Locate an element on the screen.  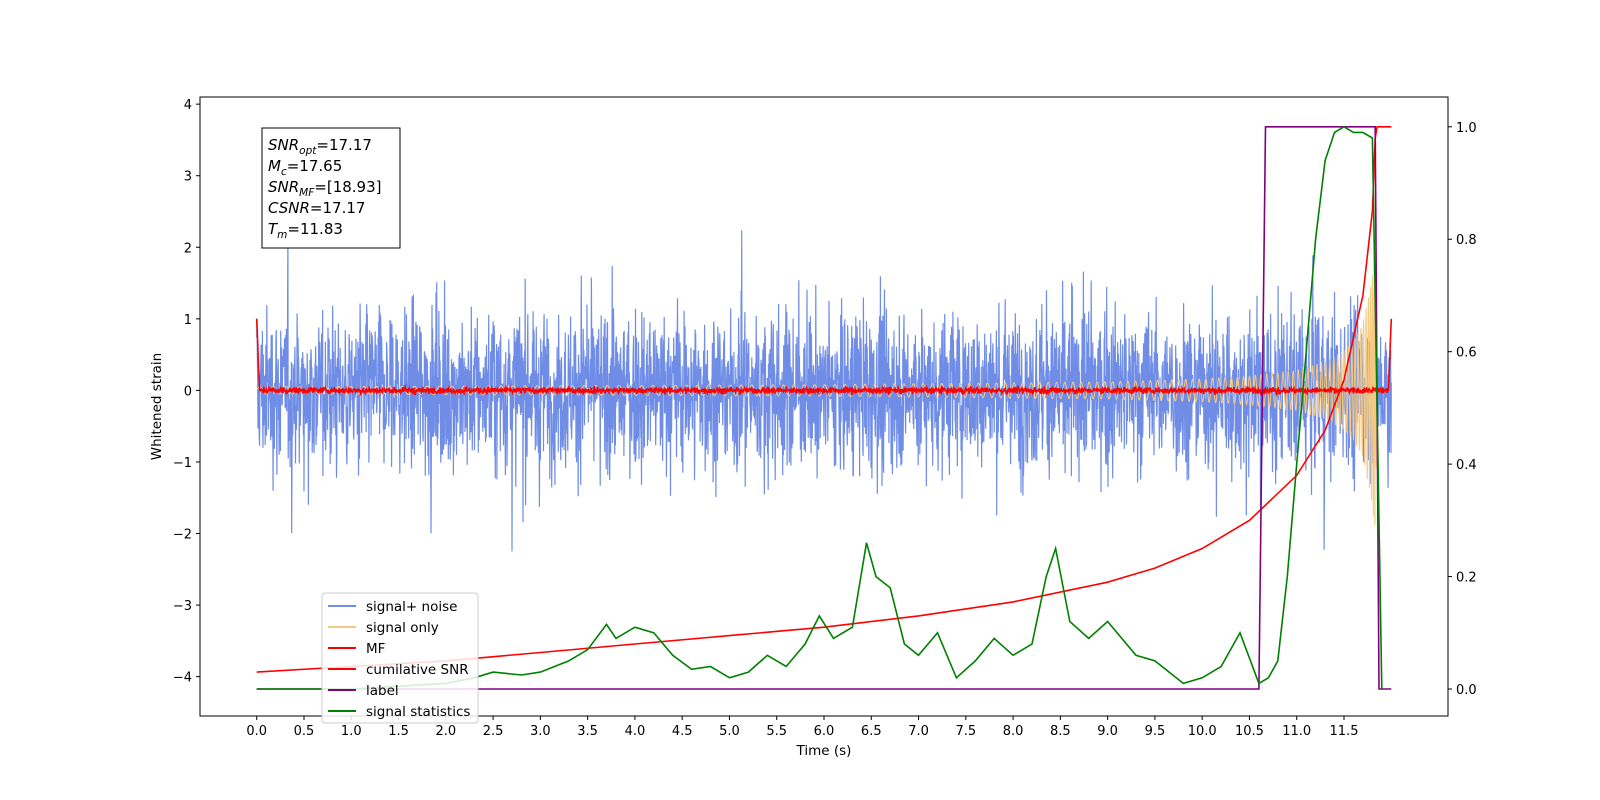
x-tick-label: 6.5 is located at coordinates (871, 731).